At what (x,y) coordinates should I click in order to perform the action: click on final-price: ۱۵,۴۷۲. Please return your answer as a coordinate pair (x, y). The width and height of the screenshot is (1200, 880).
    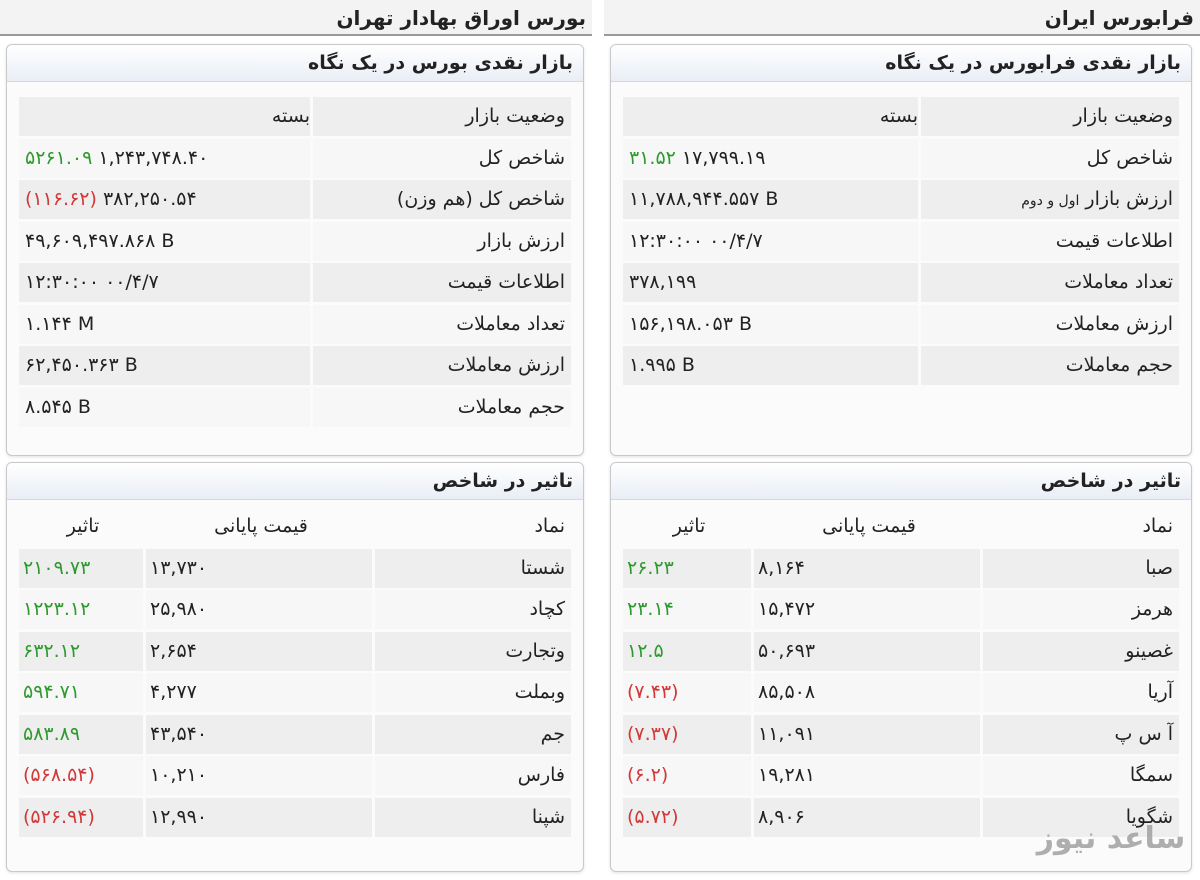
    Looking at the image, I should click on (867, 609).